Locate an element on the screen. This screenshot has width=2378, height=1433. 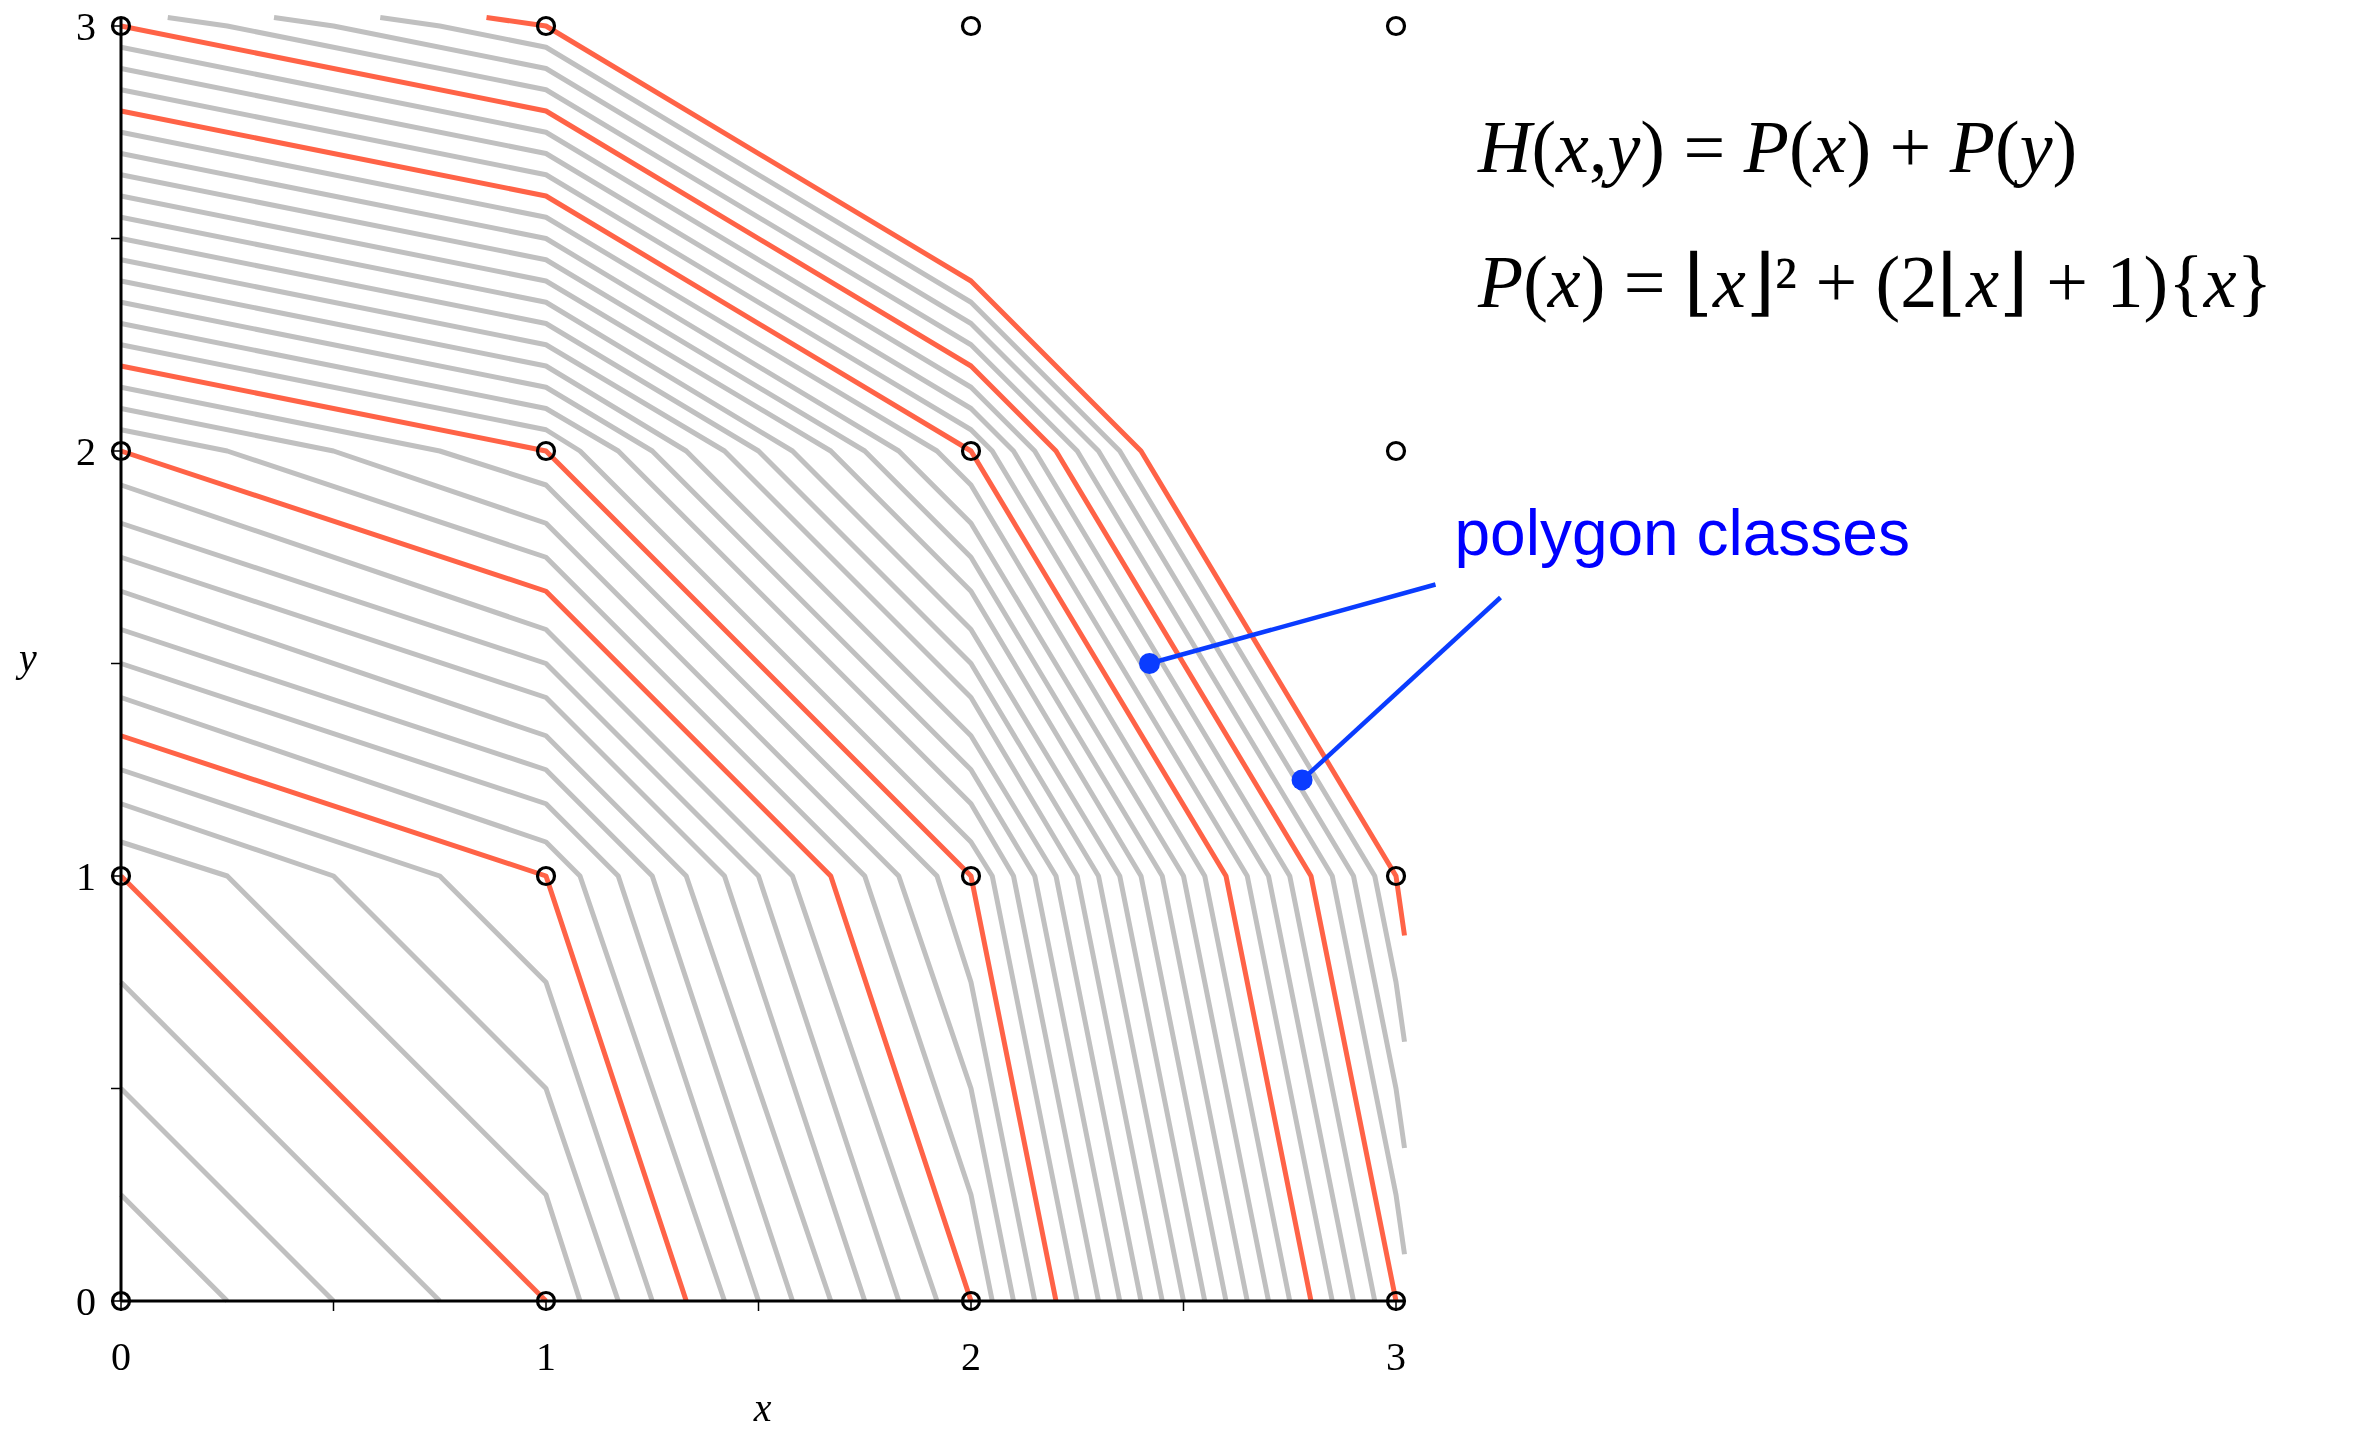
x-tick-label: 1 is located at coordinates (546, 1356).